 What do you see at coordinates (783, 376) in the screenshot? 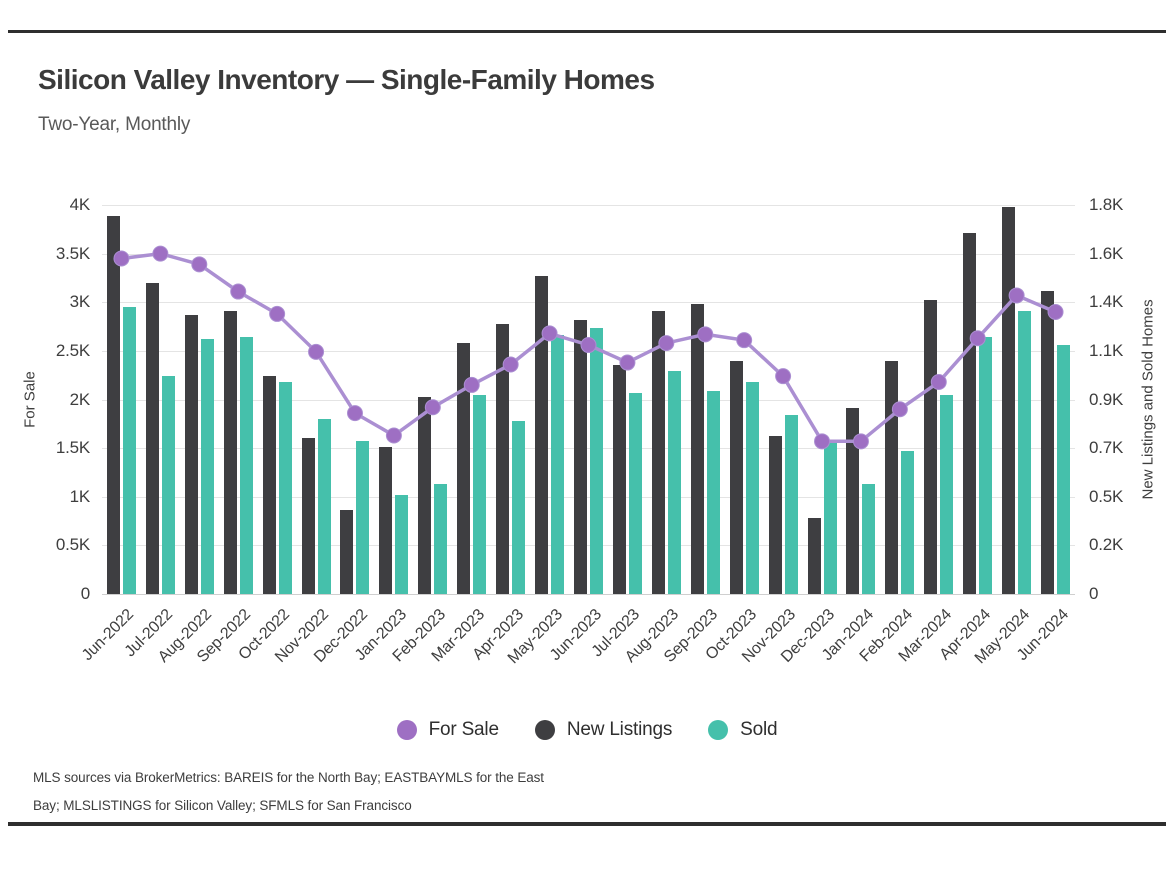
I see `for-sale-point: Nov-2023 · For Sale: 2240` at bounding box center [783, 376].